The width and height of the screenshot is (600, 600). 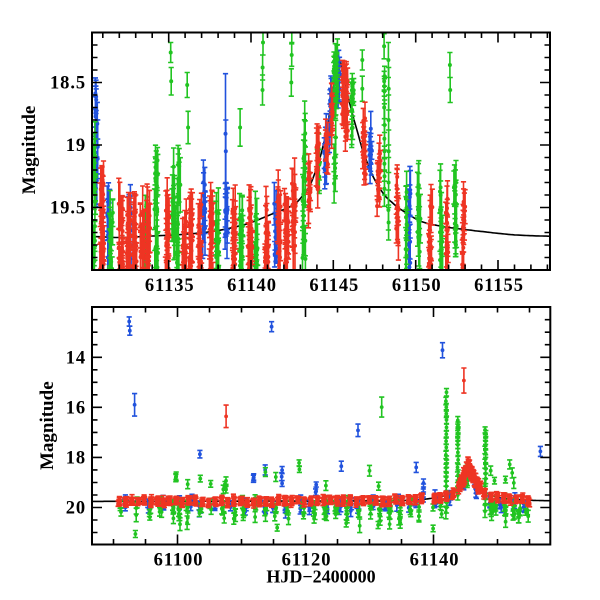 I want to click on svg-text: 61120, so click(x=307, y=561).